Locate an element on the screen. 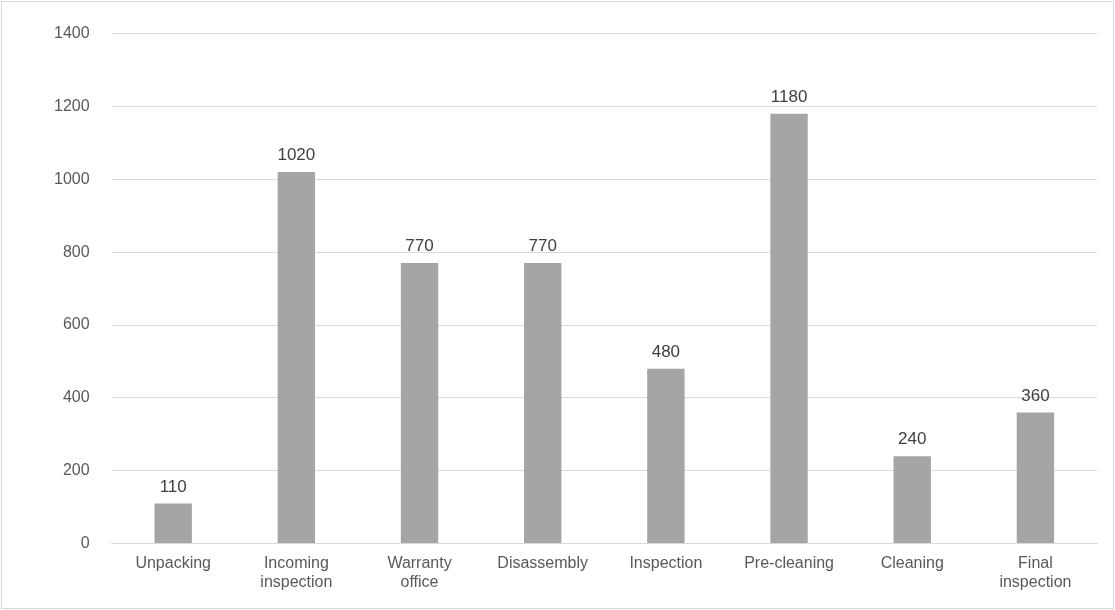 The image size is (1115, 610). y-tick-label: 1400 is located at coordinates (72, 33).